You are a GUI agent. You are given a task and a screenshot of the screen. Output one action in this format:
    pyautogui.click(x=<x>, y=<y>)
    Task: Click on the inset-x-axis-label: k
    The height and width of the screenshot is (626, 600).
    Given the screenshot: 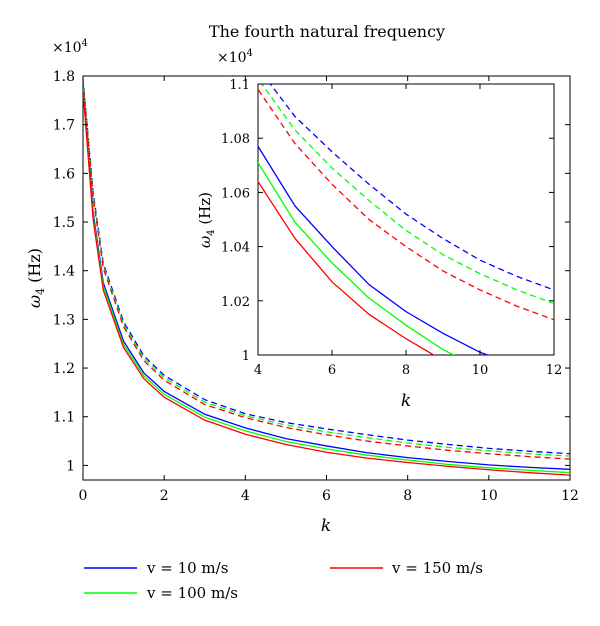 What is the action you would take?
    pyautogui.click(x=406, y=401)
    